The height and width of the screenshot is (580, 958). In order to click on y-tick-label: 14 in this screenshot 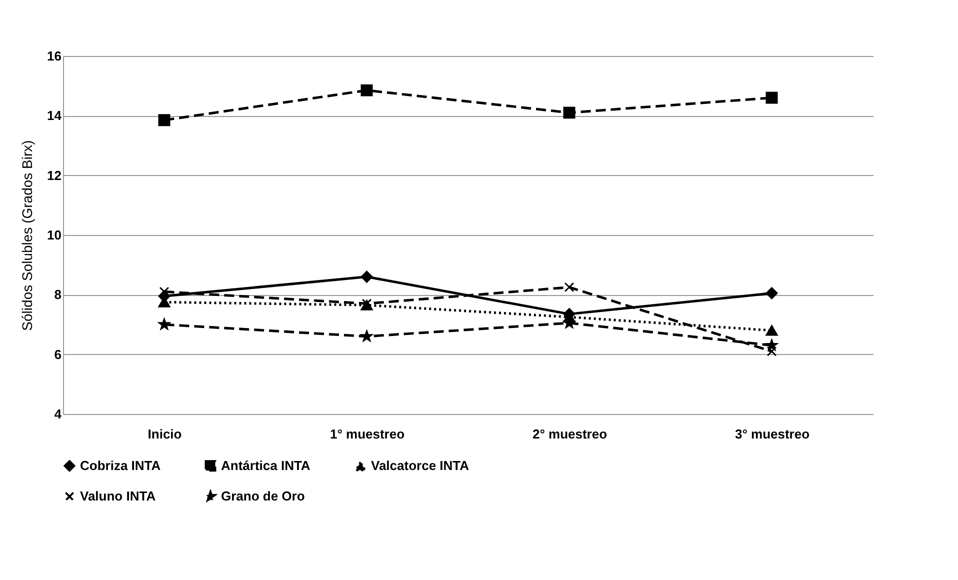, I will do `click(54, 116)`.